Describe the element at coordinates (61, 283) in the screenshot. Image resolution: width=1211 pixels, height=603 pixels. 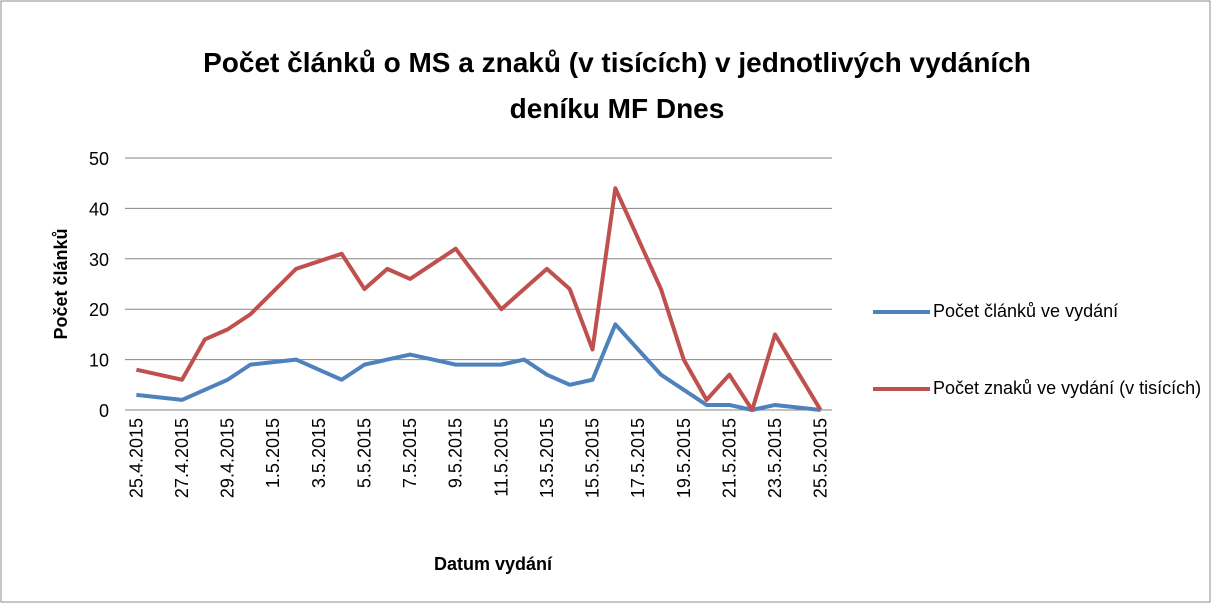
I see `y-axis-label: Počet článků` at that location.